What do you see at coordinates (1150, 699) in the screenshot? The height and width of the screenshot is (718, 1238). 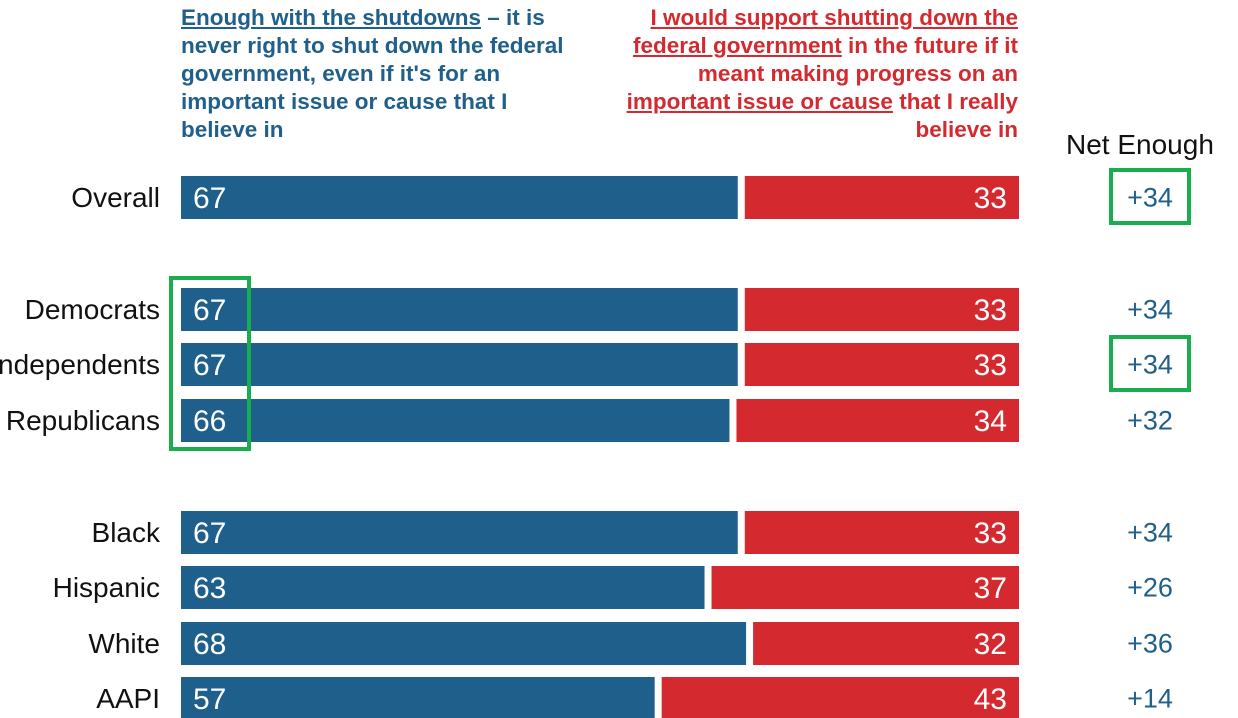 I see `net-value: +14` at bounding box center [1150, 699].